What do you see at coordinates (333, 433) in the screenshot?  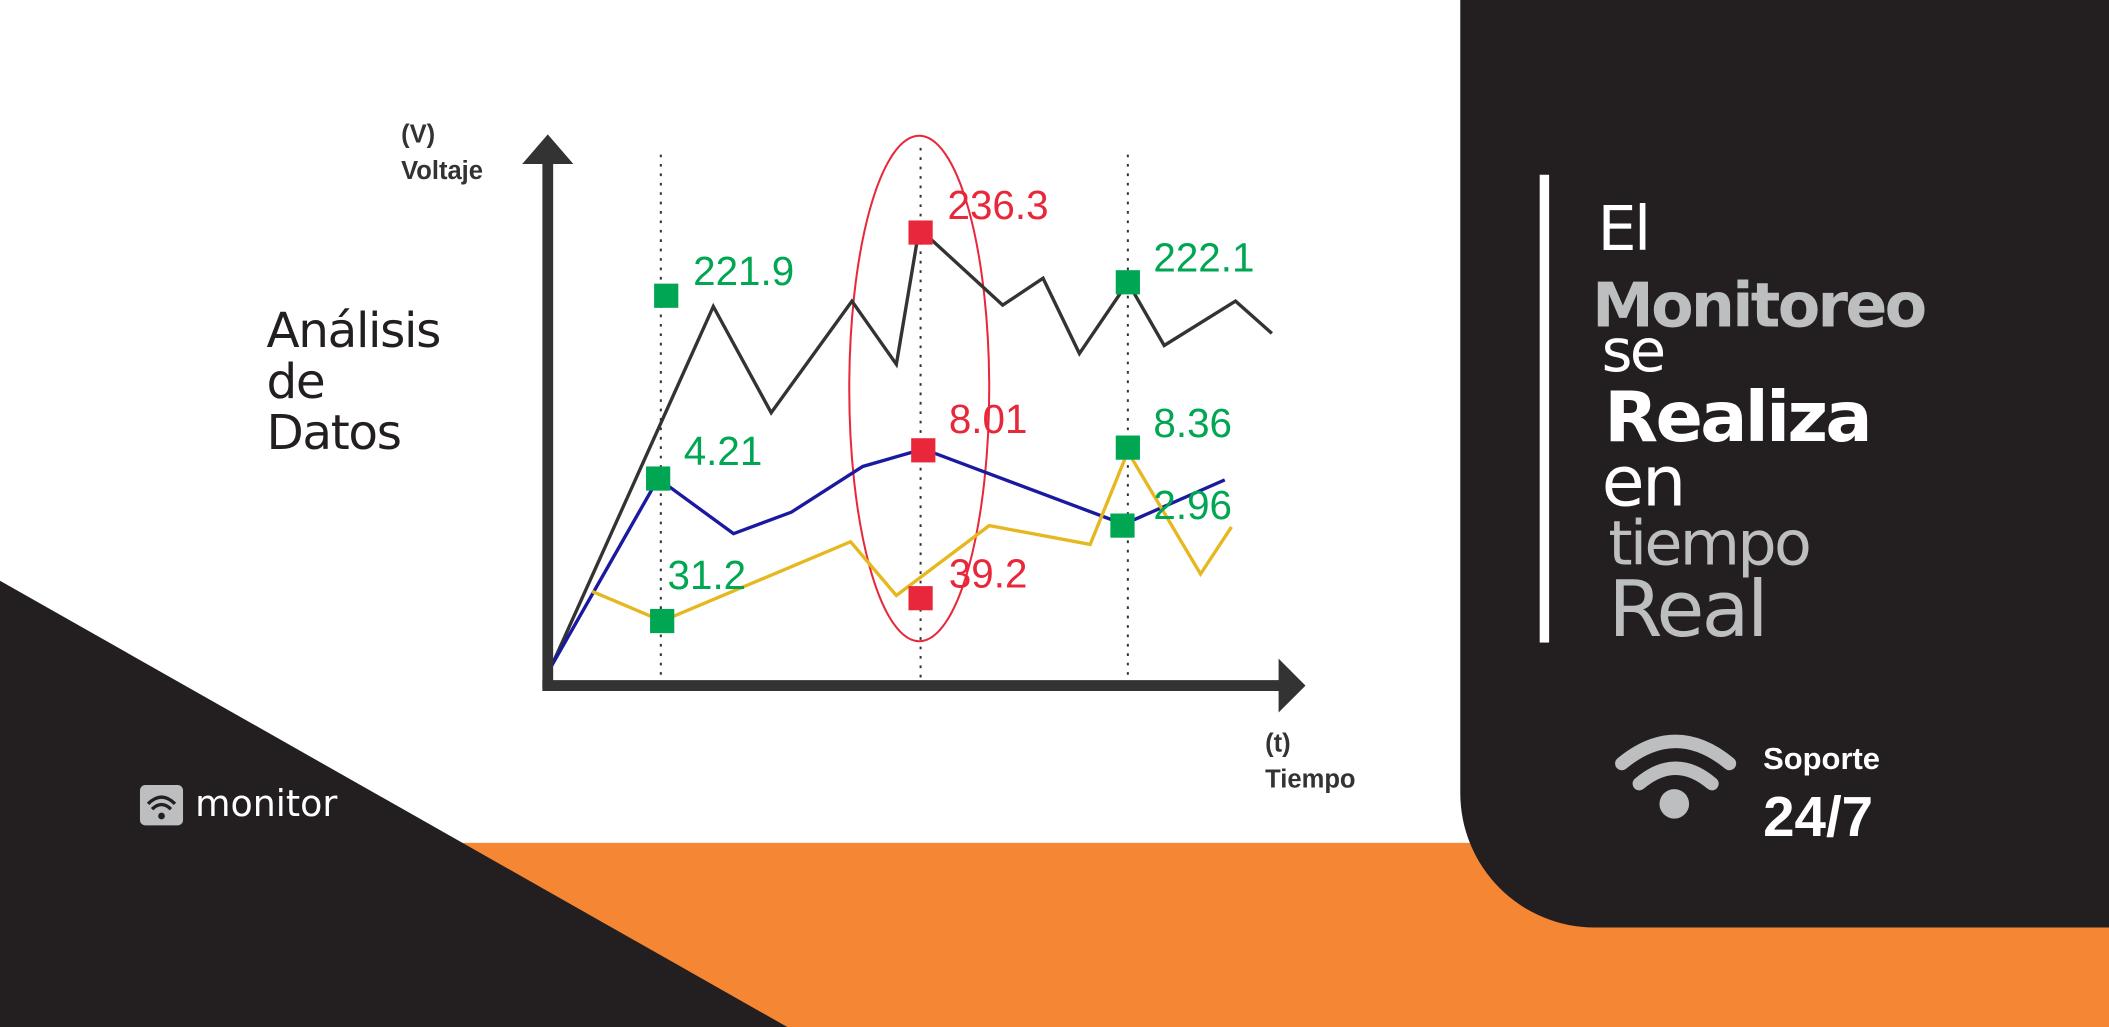 I see `title-line: Datos` at bounding box center [333, 433].